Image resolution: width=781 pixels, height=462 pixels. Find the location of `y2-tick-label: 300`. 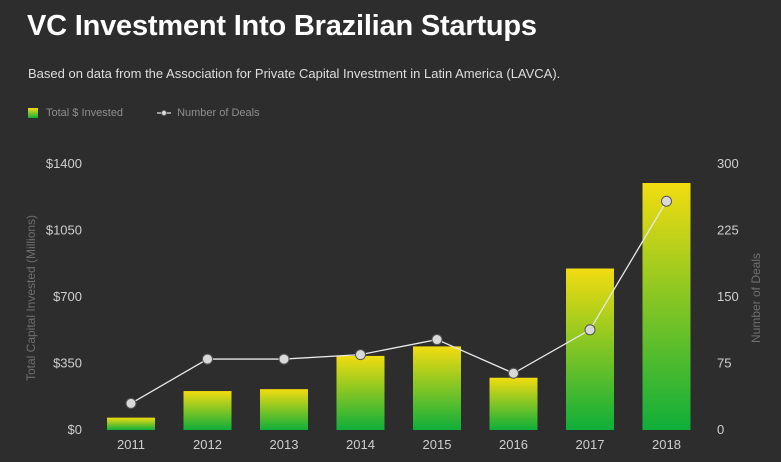

y2-tick-label: 300 is located at coordinates (728, 163).